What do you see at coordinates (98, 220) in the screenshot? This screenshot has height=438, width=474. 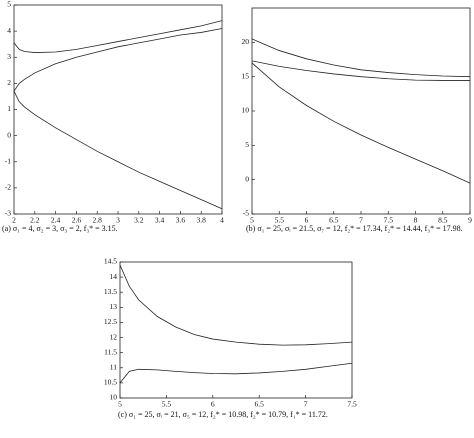 I see `x-tick-label: 2.8` at bounding box center [98, 220].